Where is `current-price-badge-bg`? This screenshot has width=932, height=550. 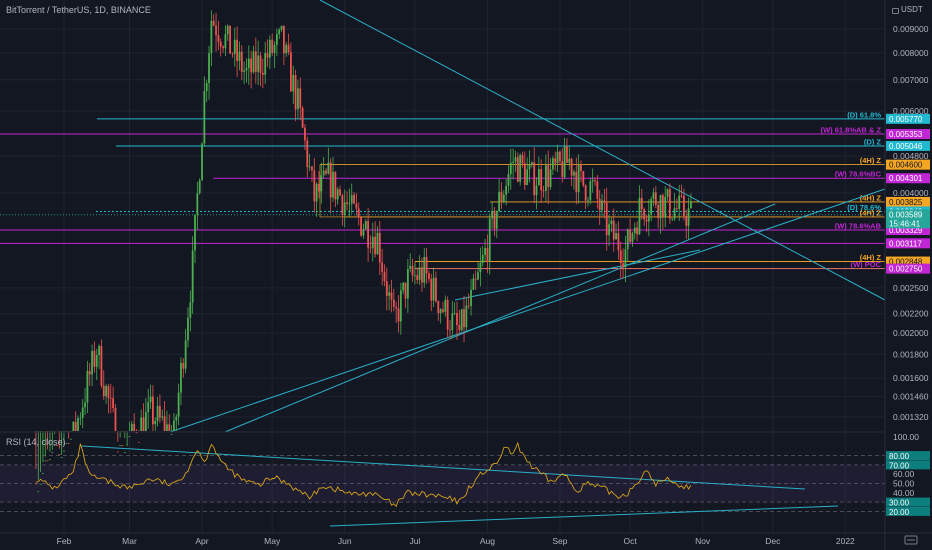
current-price-badge-bg is located at coordinates (908, 219).